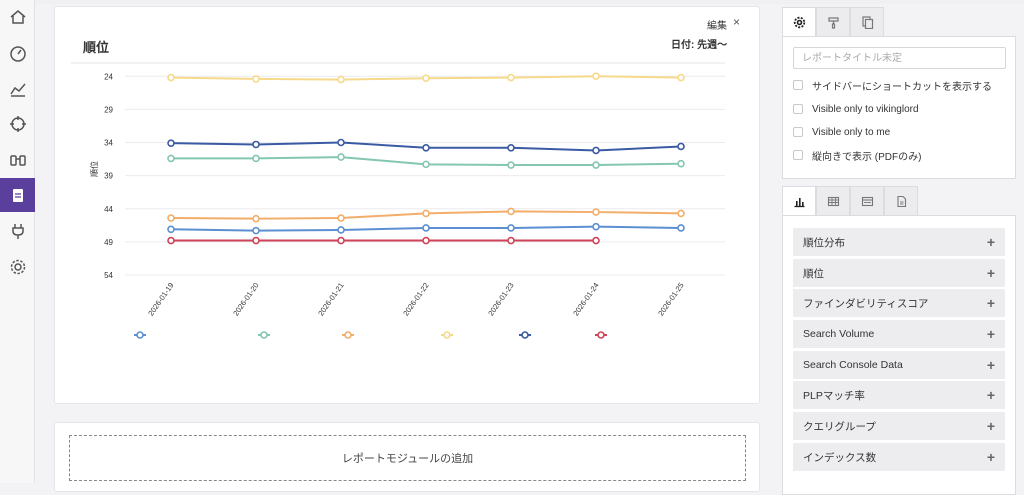  I want to click on y-tick-label: 44, so click(108, 209).